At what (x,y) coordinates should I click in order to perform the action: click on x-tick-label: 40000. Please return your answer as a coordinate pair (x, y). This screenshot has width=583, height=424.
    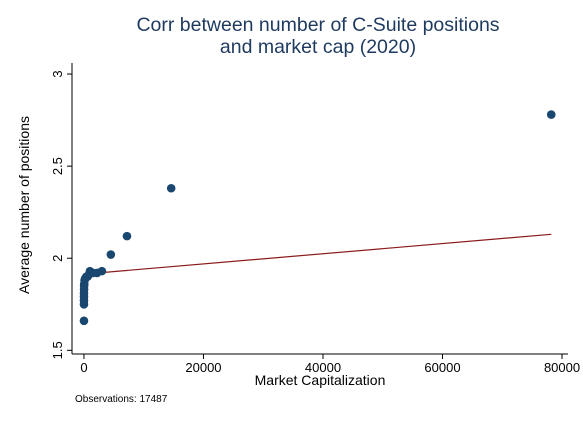
    Looking at the image, I should click on (323, 367).